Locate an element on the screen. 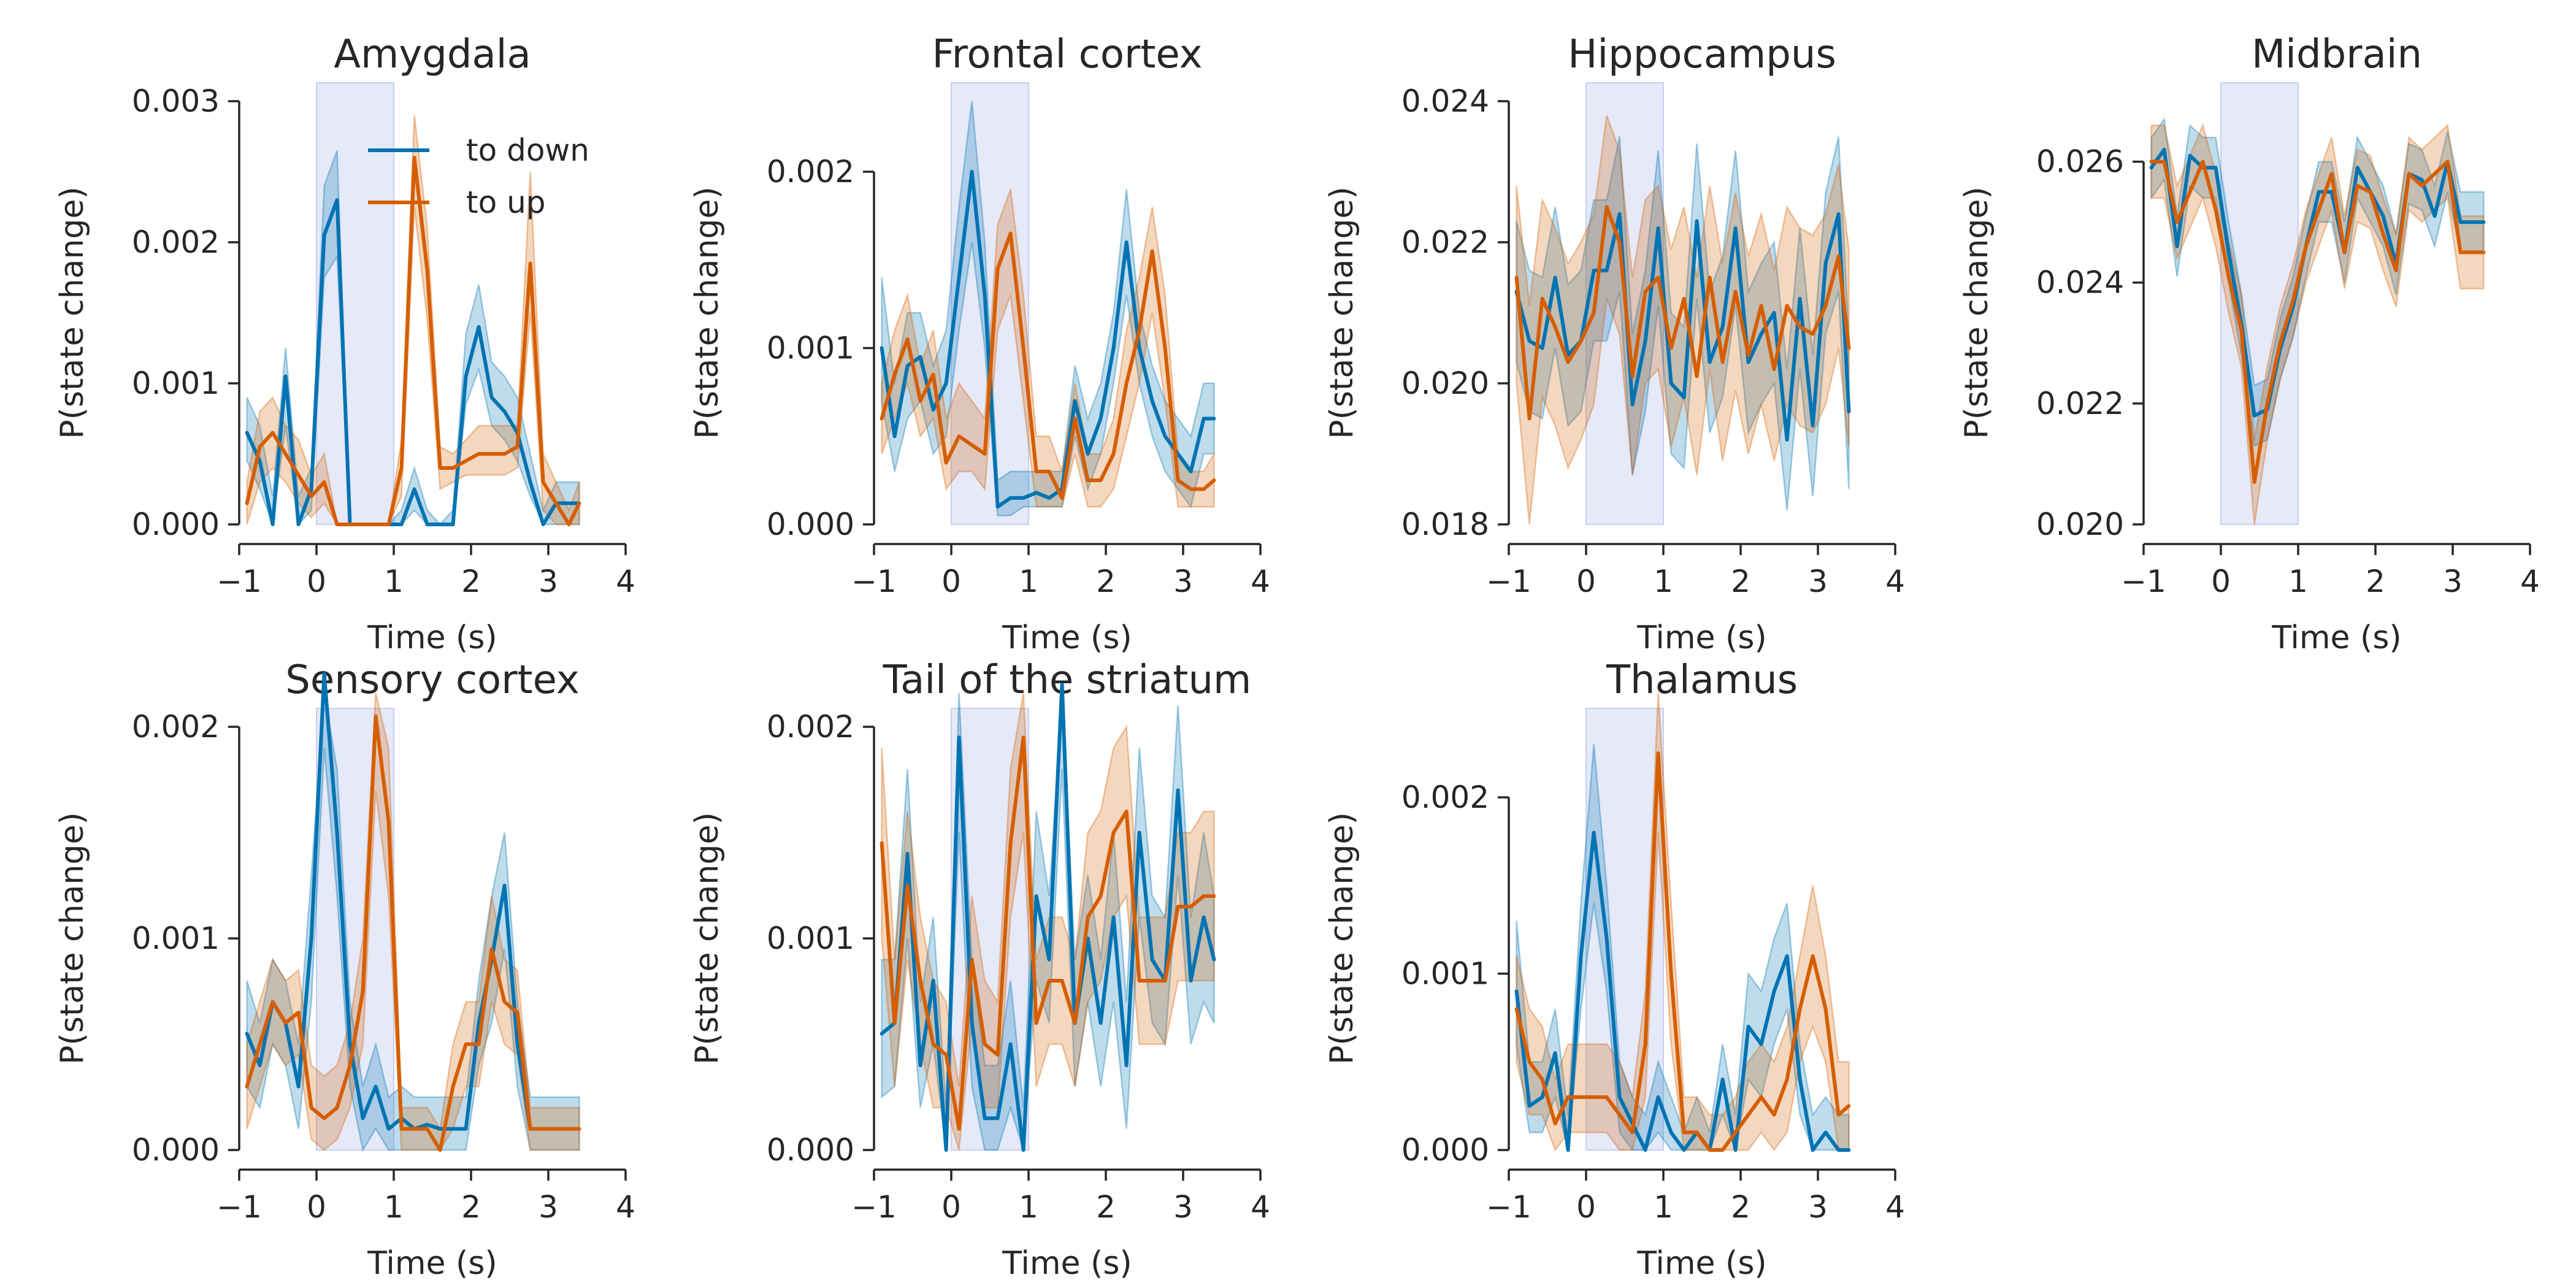 This screenshot has width=2576, height=1288. panel-title: Sensory cortex is located at coordinates (432, 680).